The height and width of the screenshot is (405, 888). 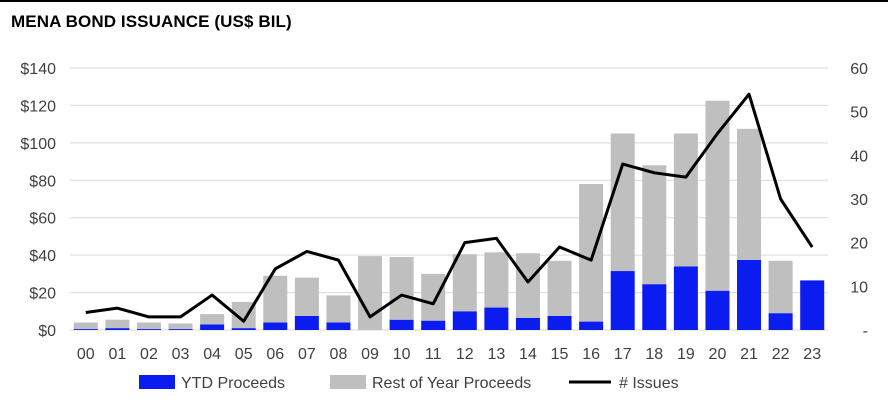 What do you see at coordinates (686, 354) in the screenshot?
I see `x-tick-label: 19` at bounding box center [686, 354].